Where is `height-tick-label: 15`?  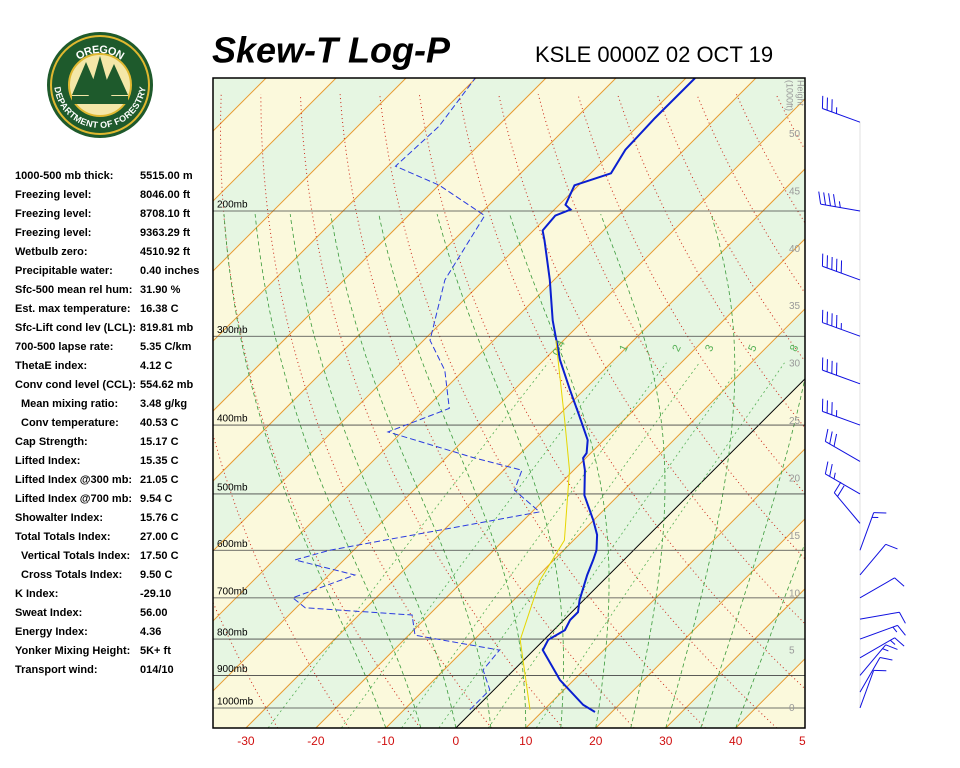 height-tick-label: 15 is located at coordinates (795, 536).